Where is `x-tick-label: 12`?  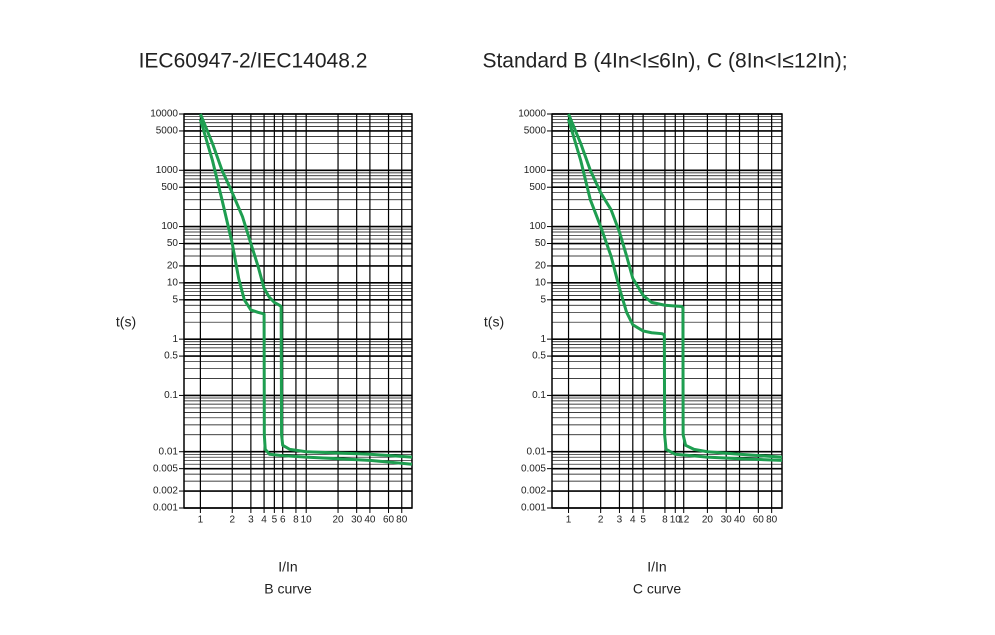 x-tick-label: 12 is located at coordinates (684, 520).